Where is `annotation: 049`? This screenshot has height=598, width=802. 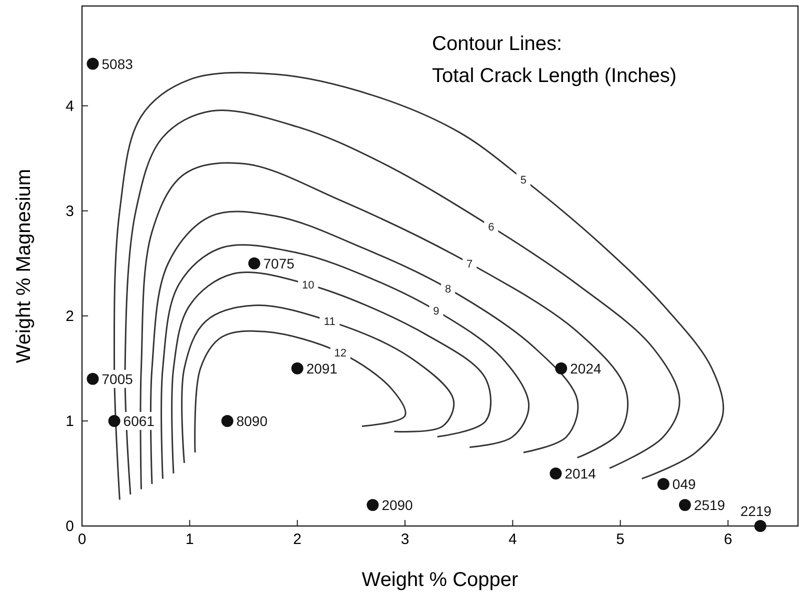 annotation: 049 is located at coordinates (684, 484).